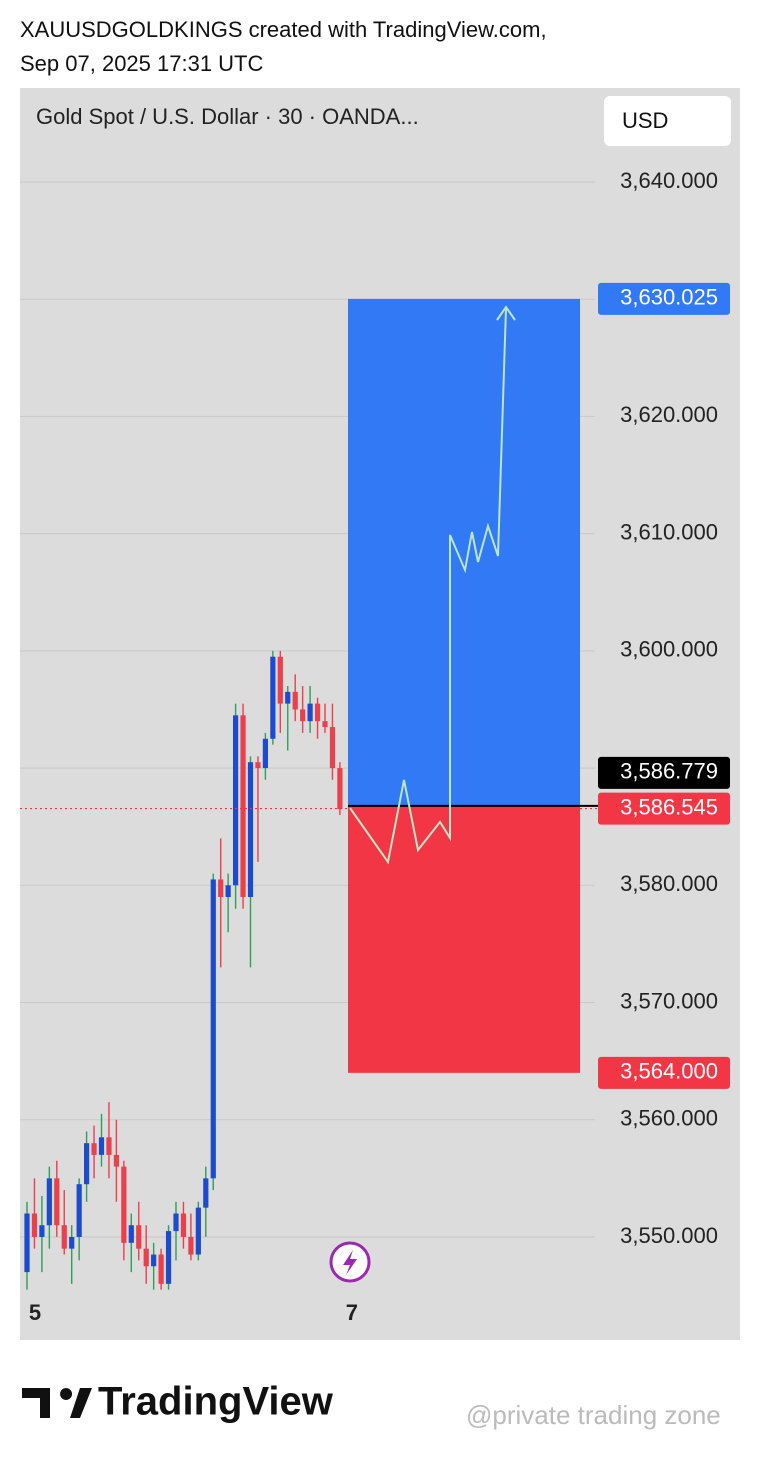  What do you see at coordinates (428, 586) in the screenshot?
I see `forecast-path` at bounding box center [428, 586].